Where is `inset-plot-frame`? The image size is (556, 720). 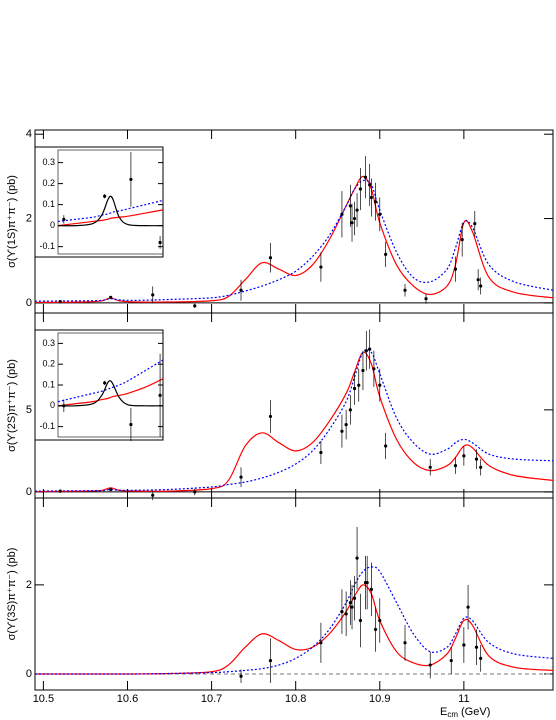 inset-plot-frame is located at coordinates (110, 202).